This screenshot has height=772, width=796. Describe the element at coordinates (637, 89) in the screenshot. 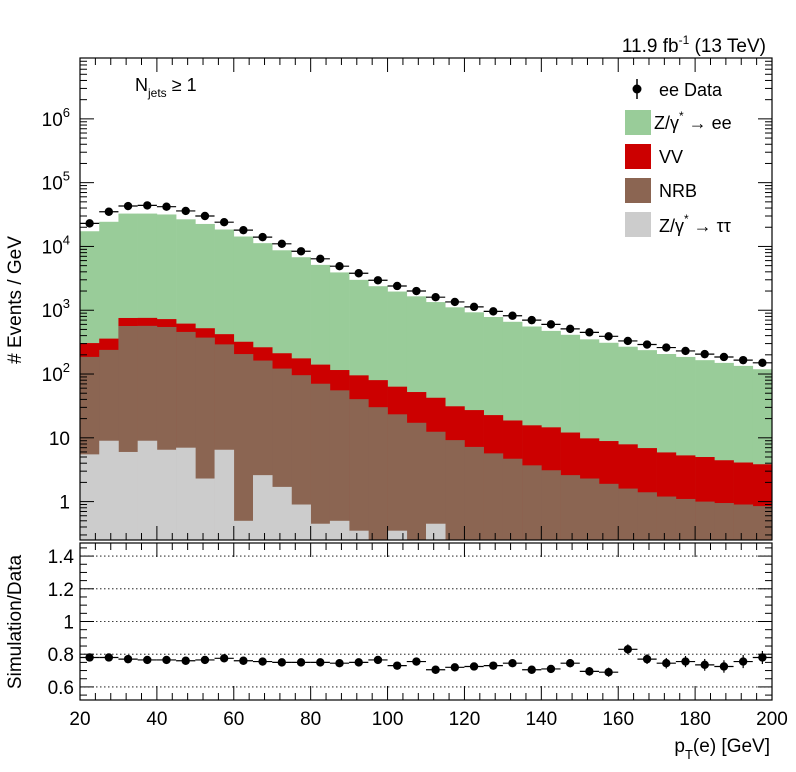

I see `legend-data-marker` at that location.